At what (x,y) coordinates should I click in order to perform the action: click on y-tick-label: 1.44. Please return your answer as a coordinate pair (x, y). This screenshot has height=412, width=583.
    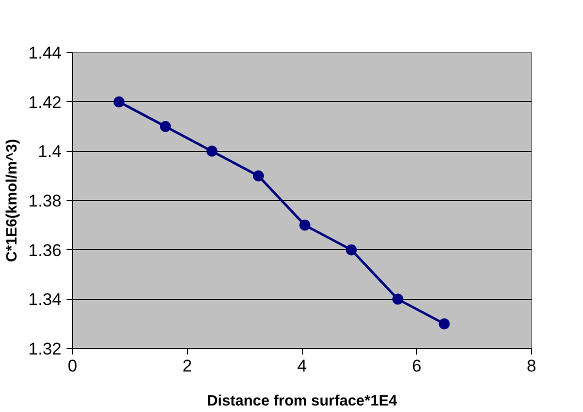
    Looking at the image, I should click on (45, 53).